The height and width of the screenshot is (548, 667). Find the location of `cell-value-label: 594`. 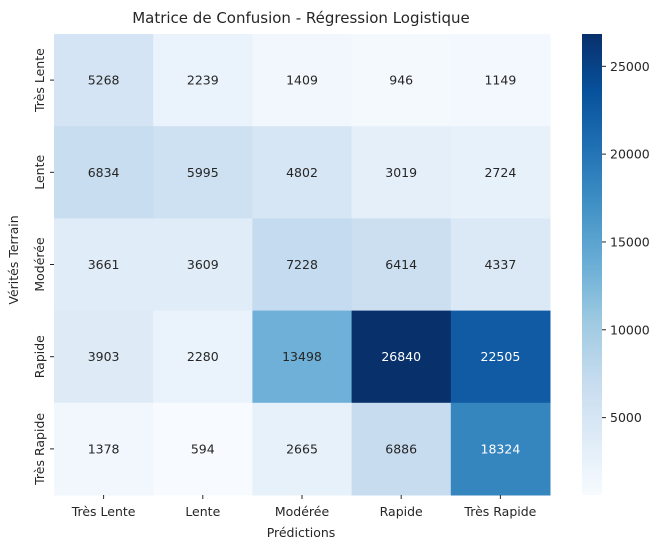

cell-value-label: 594 is located at coordinates (203, 448).